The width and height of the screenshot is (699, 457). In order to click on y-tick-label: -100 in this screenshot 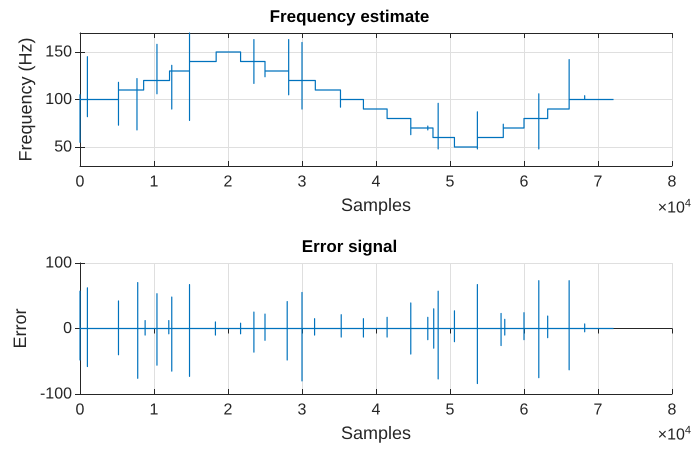, I will do `click(56, 394)`.